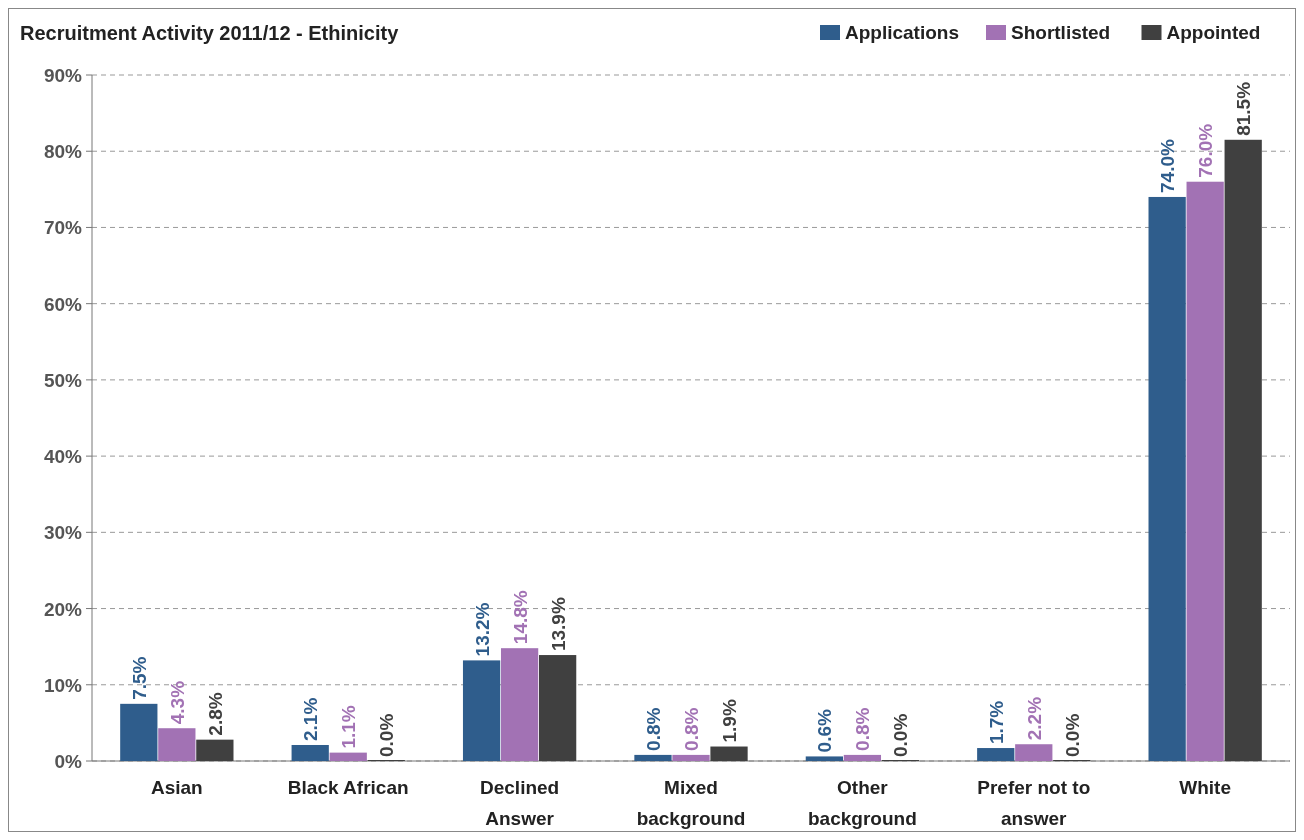 The height and width of the screenshot is (840, 1304). What do you see at coordinates (210, 33) in the screenshot?
I see `chart-title: Recruitment Activity 2011/12 - Ethinicity` at bounding box center [210, 33].